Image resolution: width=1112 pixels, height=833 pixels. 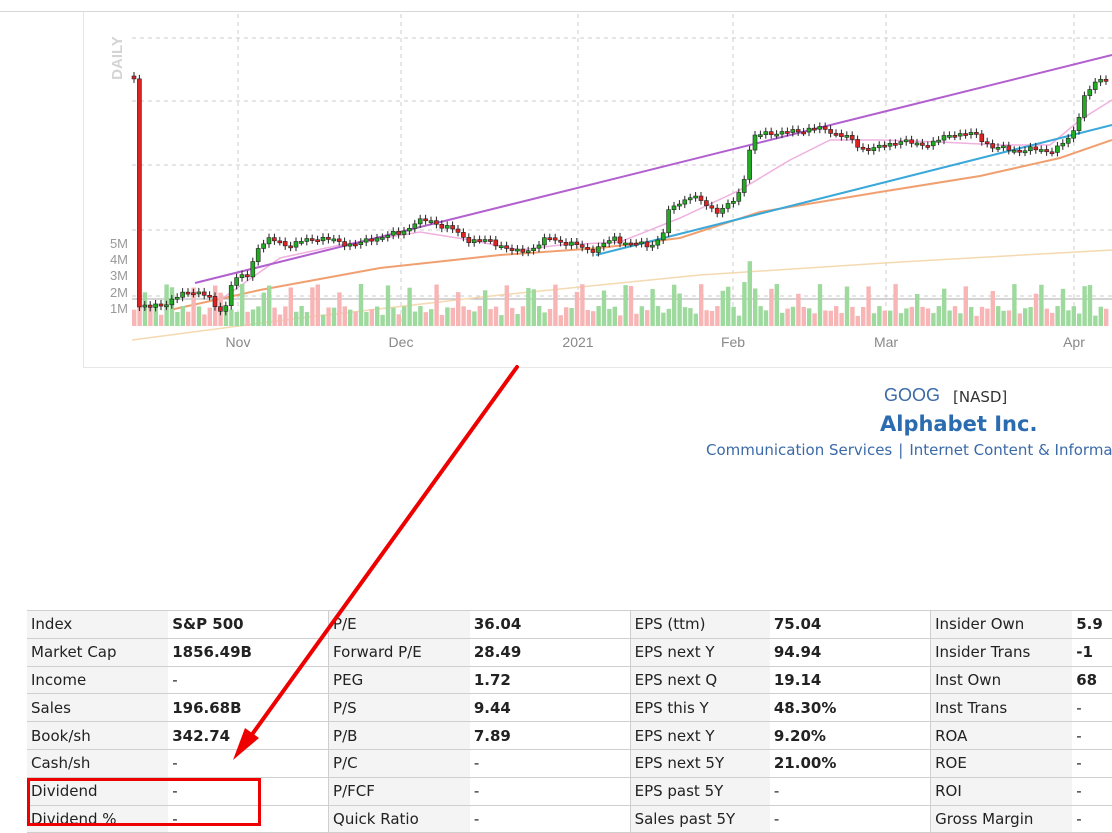 I want to click on metric-label: ROA, so click(x=1001, y=735).